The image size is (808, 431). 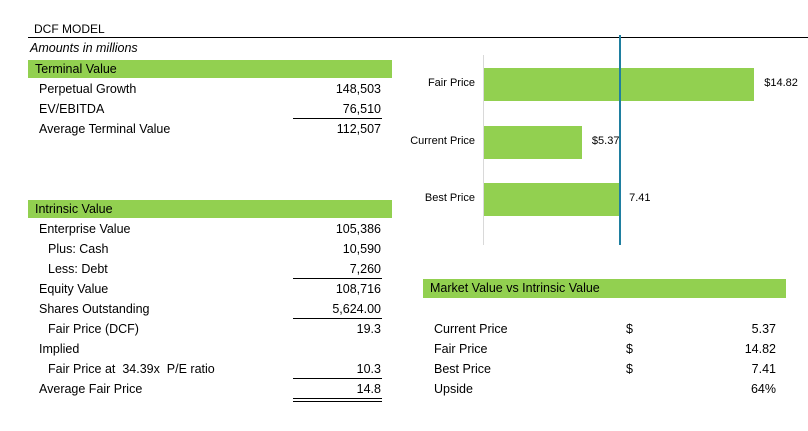 I want to click on double-underline-top, so click(x=337, y=398).